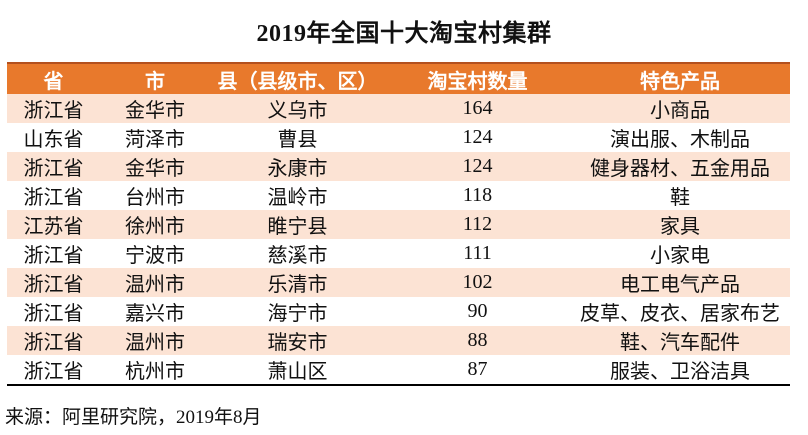  I want to click on table-cell: 乐清市, so click(297, 285).